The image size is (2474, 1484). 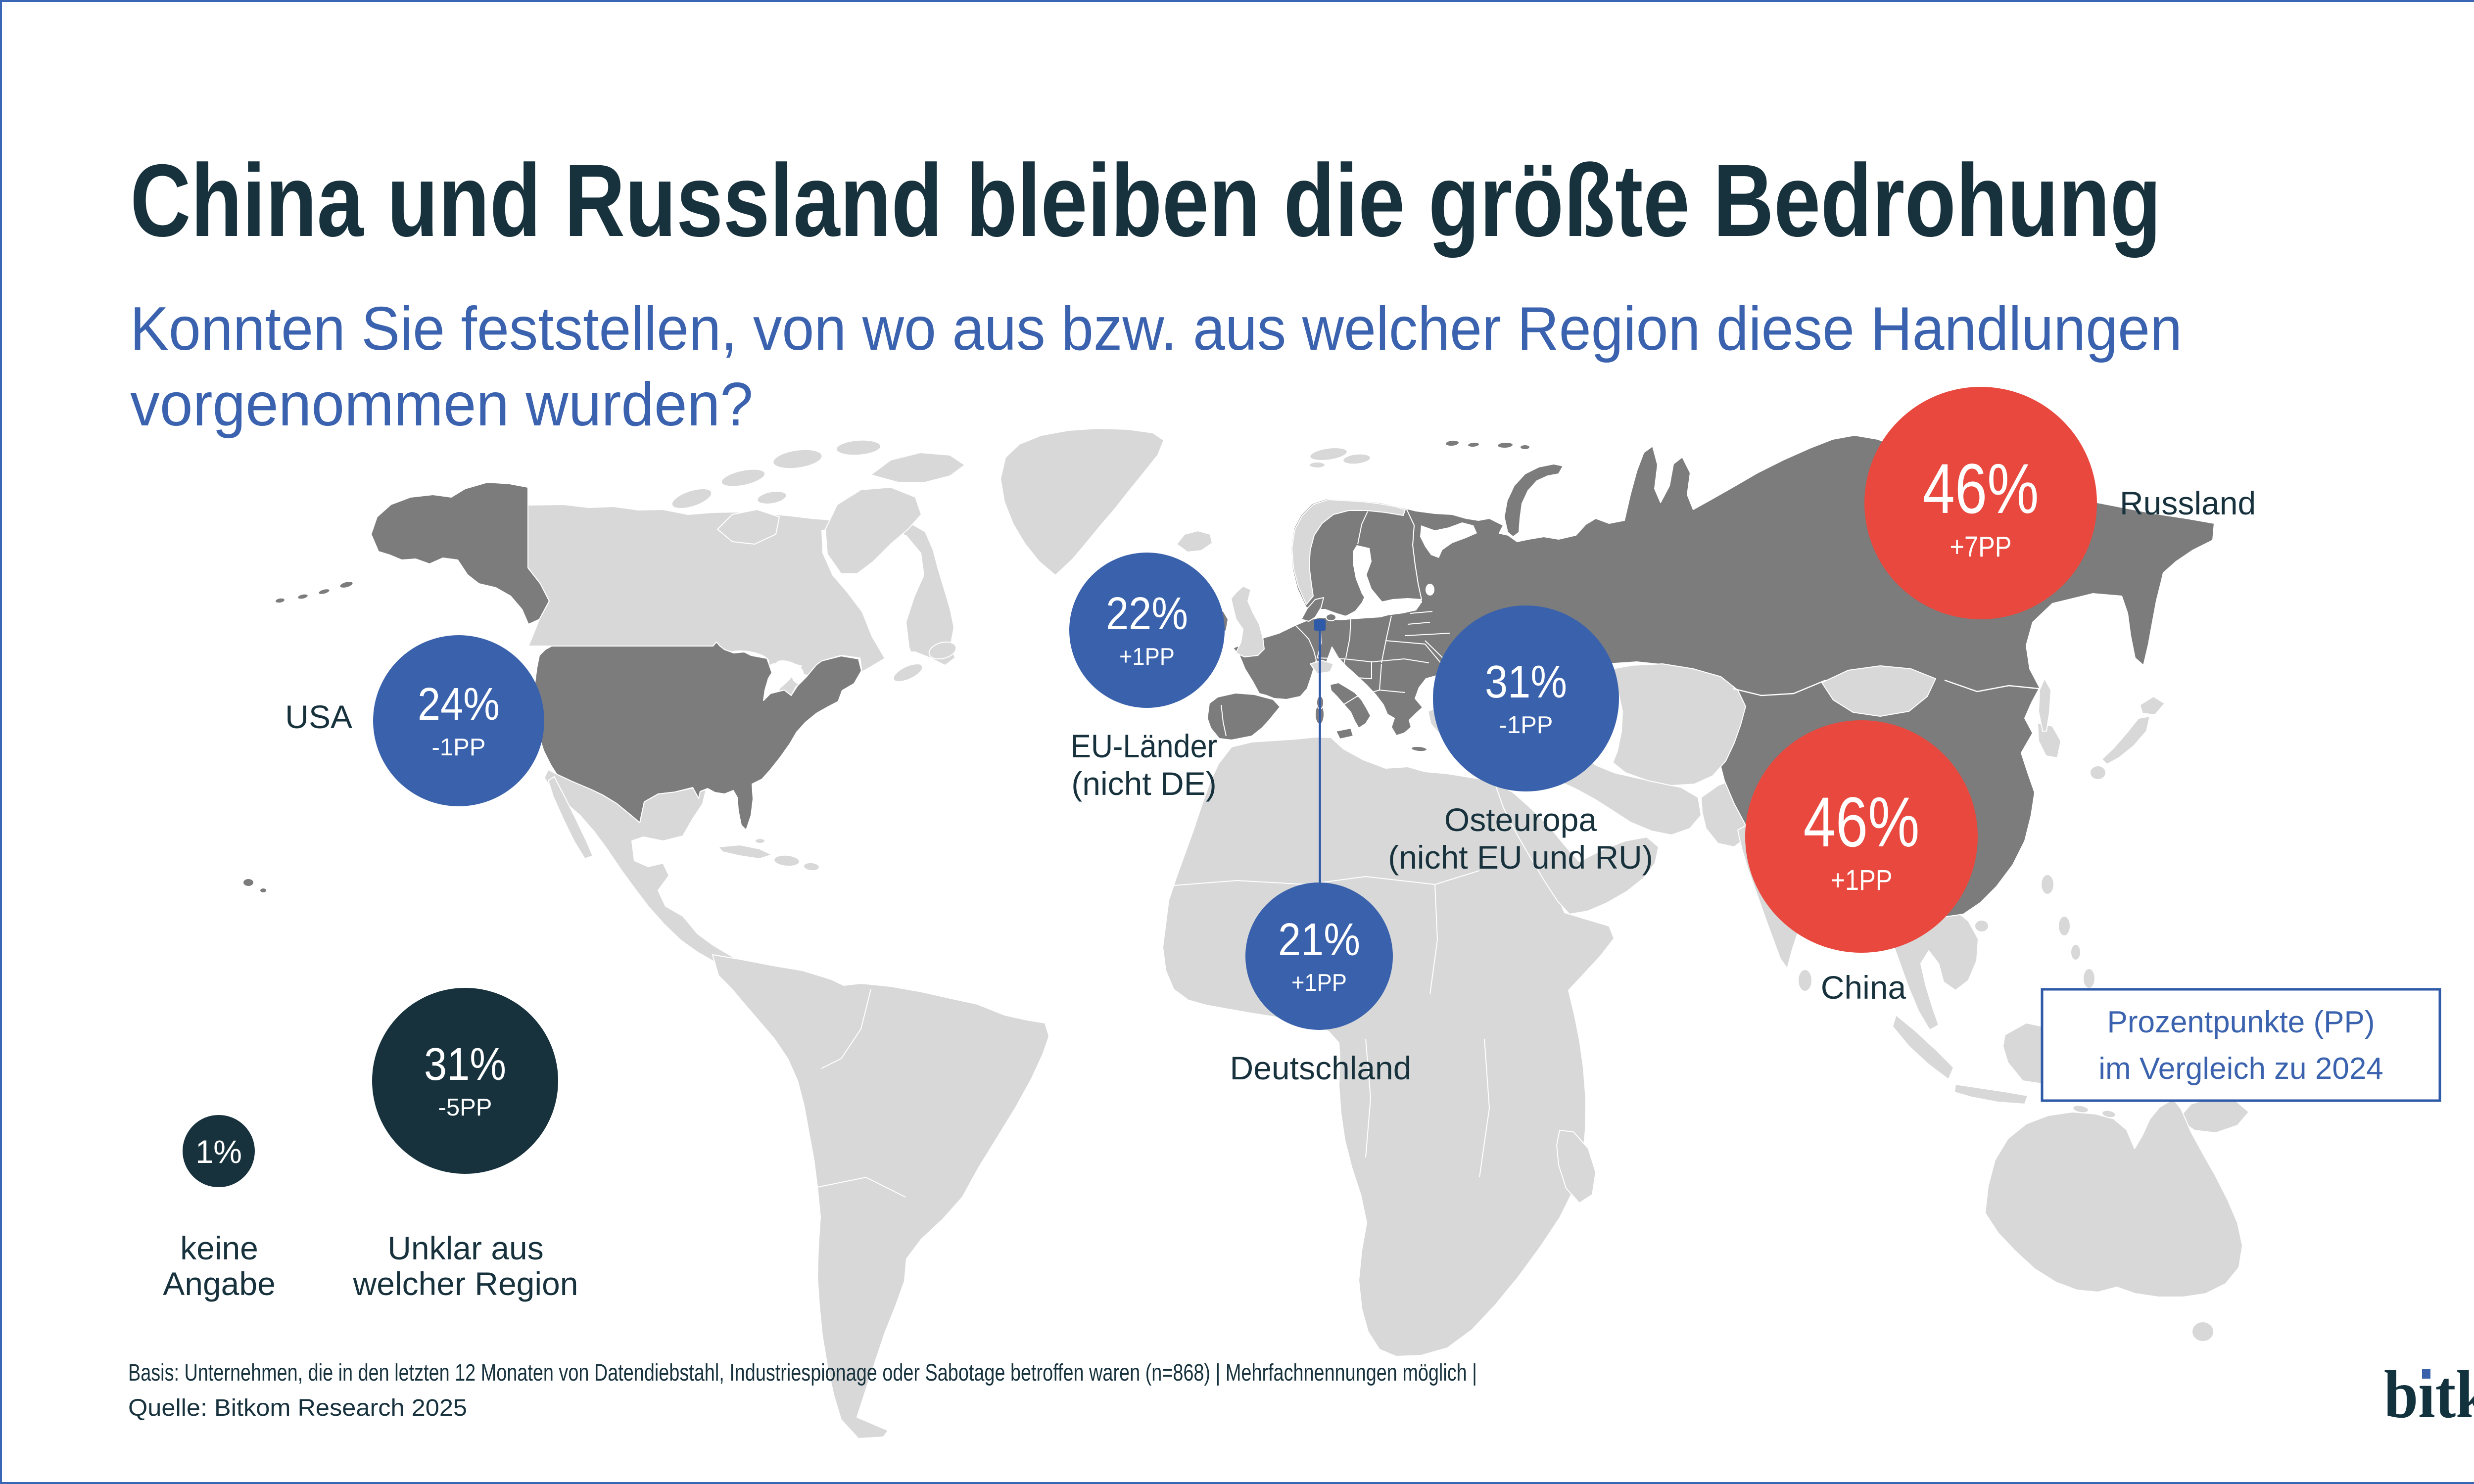 I want to click on svg-text: (nicht EU und RU), so click(x=1520, y=857).